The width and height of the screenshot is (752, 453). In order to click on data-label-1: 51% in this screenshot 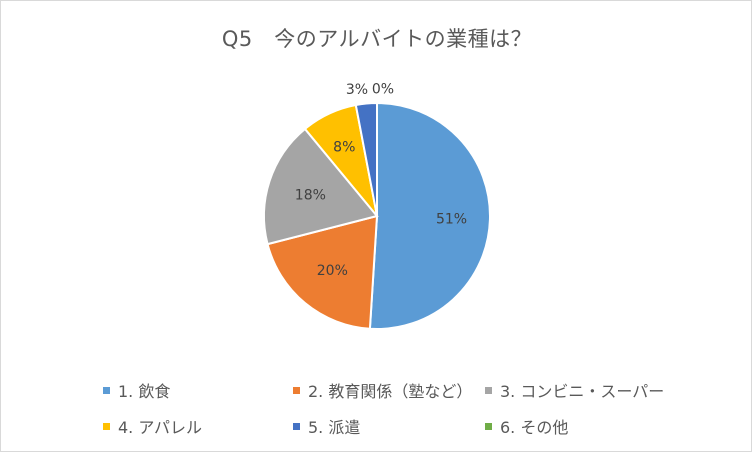, I will do `click(451, 219)`.